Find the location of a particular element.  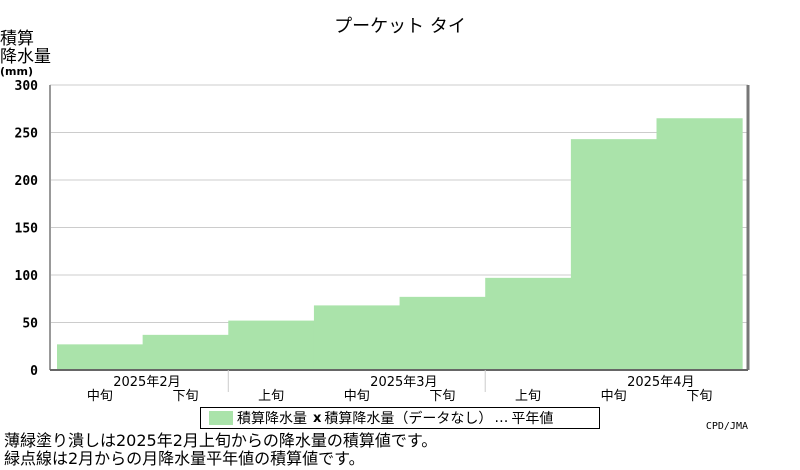

y-tick-label: 100 is located at coordinates (27, 276).